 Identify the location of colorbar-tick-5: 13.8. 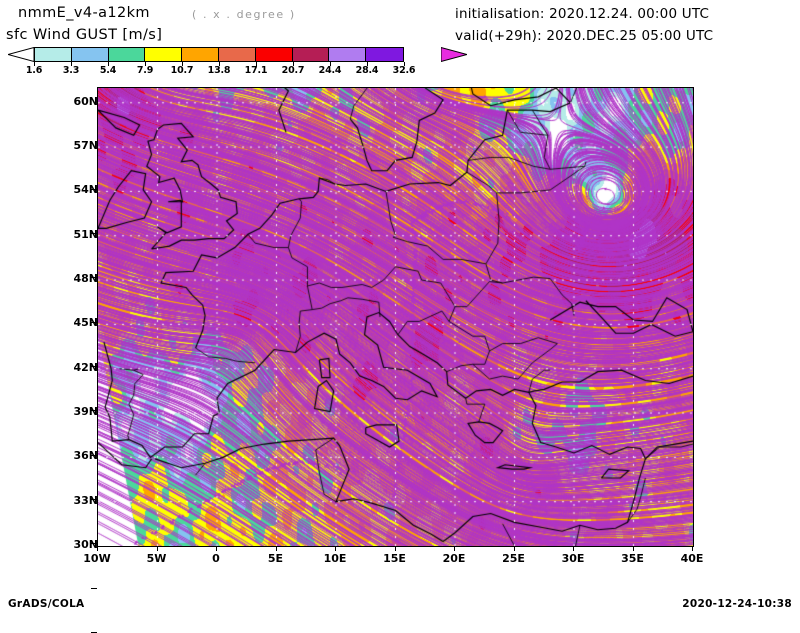
(232, 69).